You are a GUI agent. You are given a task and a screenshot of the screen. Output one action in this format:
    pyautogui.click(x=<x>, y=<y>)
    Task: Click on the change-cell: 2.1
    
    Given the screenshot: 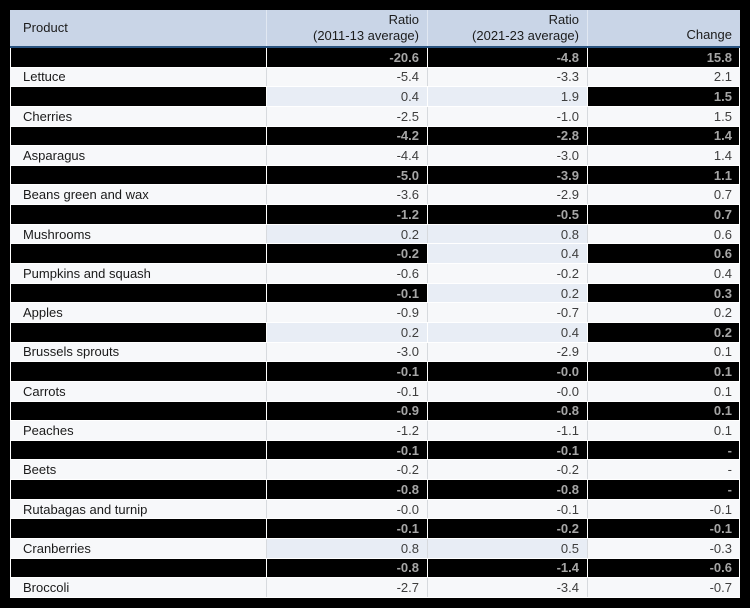 What is the action you would take?
    pyautogui.click(x=663, y=77)
    